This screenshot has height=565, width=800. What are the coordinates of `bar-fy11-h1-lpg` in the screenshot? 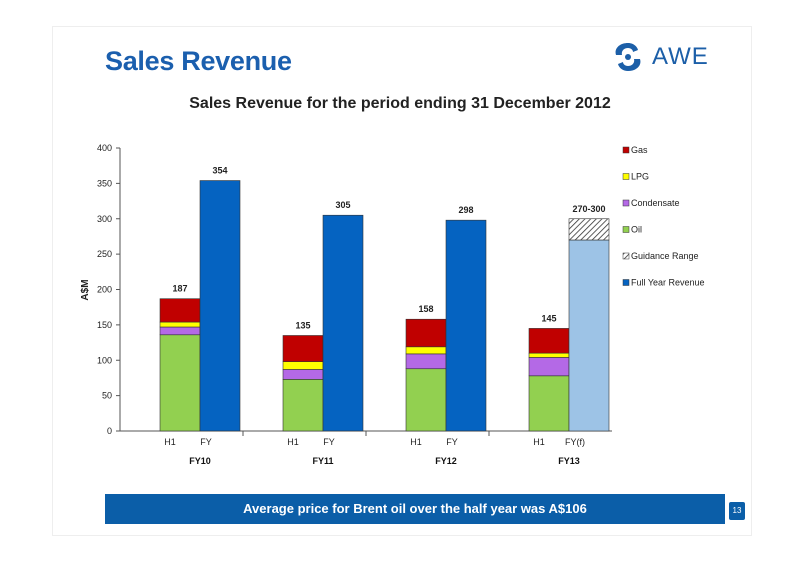 It's located at (303, 365).